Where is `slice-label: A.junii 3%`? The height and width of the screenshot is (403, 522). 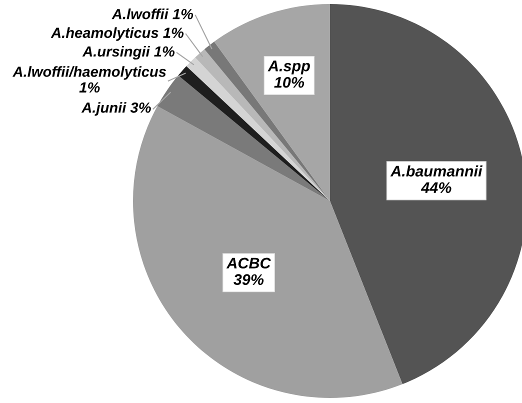 slice-label: A.junii 3% is located at coordinates (116, 109).